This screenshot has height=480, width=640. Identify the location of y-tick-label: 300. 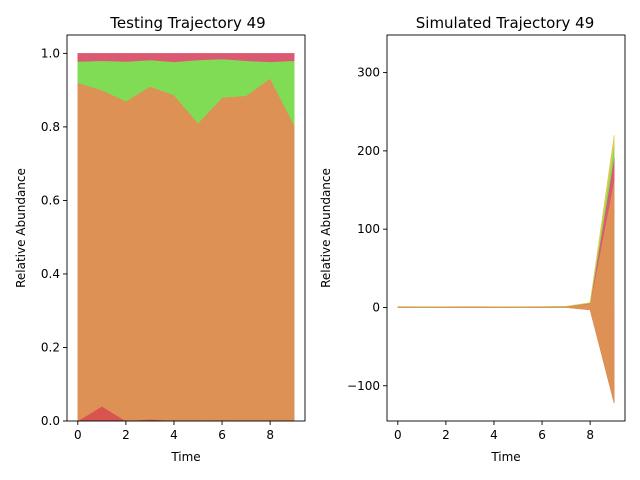
(368, 73).